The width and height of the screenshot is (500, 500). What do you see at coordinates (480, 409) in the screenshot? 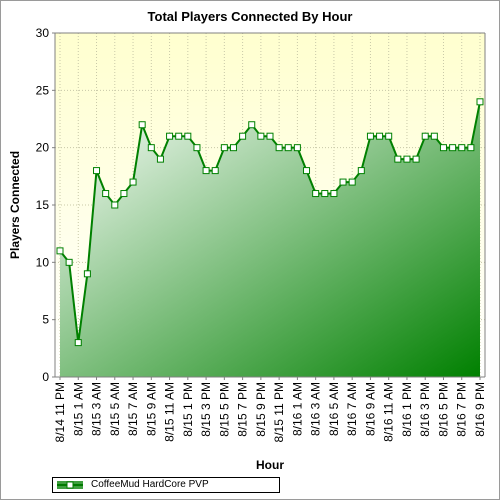
I see `x-tick-label: 8/16 9 PM` at bounding box center [480, 409].